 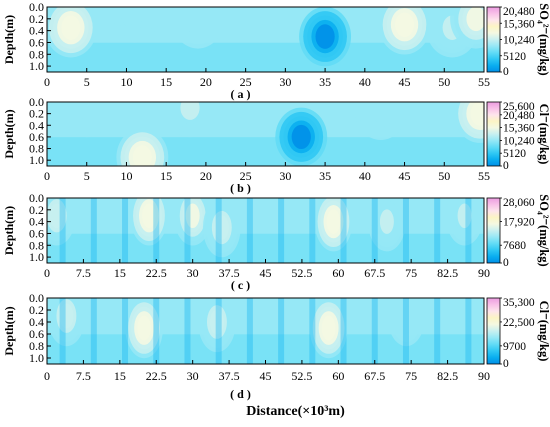 What do you see at coordinates (87, 82) in the screenshot?
I see `x-tick-label: 5` at bounding box center [87, 82].